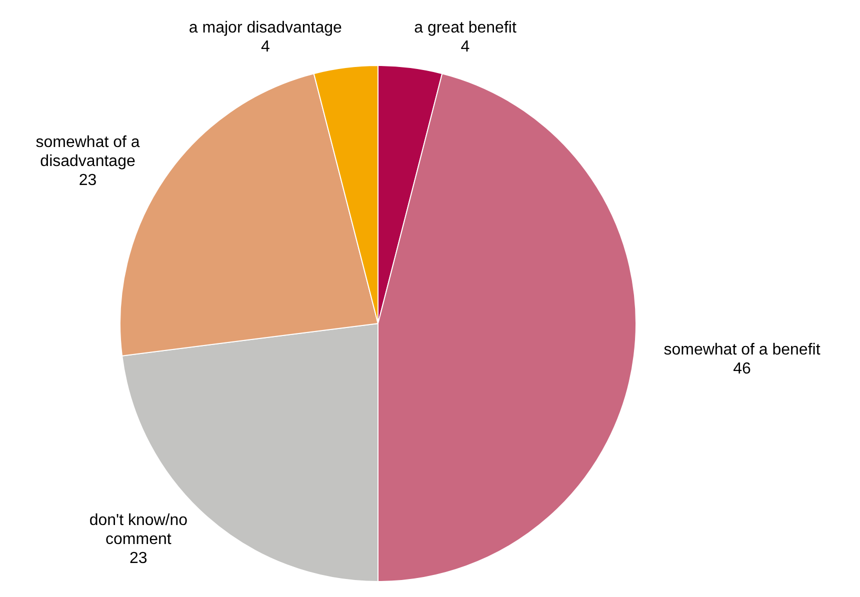 Image resolution: width=860 pixels, height=597 pixels. Describe the element at coordinates (138, 530) in the screenshot. I see `slice-label: don't know/no comment` at that location.